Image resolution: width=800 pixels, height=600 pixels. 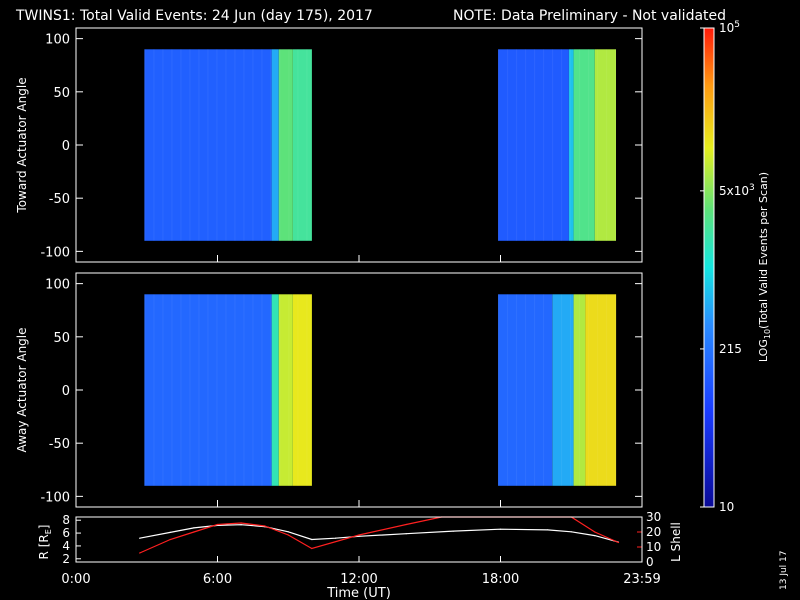 What do you see at coordinates (764, 267) in the screenshot?
I see `colorbar-label: LOG10(Total Valid Events per Scan)` at bounding box center [764, 267].